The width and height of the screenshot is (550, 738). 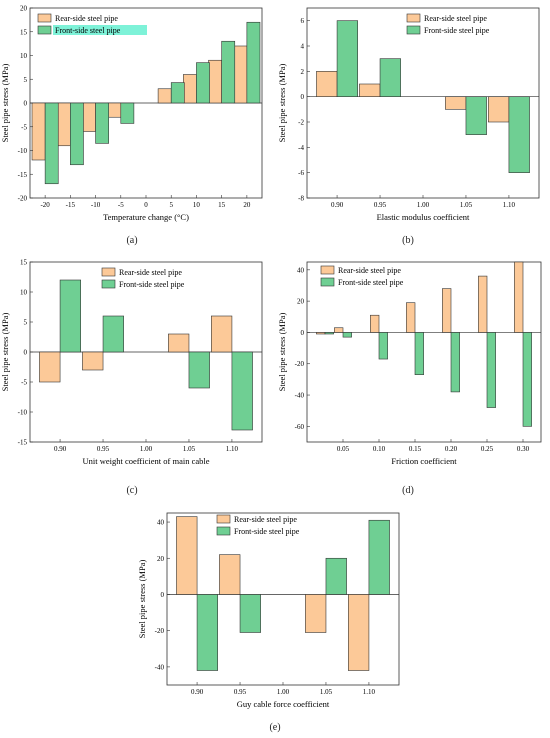 What do you see at coordinates (456, 103) in the screenshot?
I see `bar-rear-1.05` at bounding box center [456, 103].